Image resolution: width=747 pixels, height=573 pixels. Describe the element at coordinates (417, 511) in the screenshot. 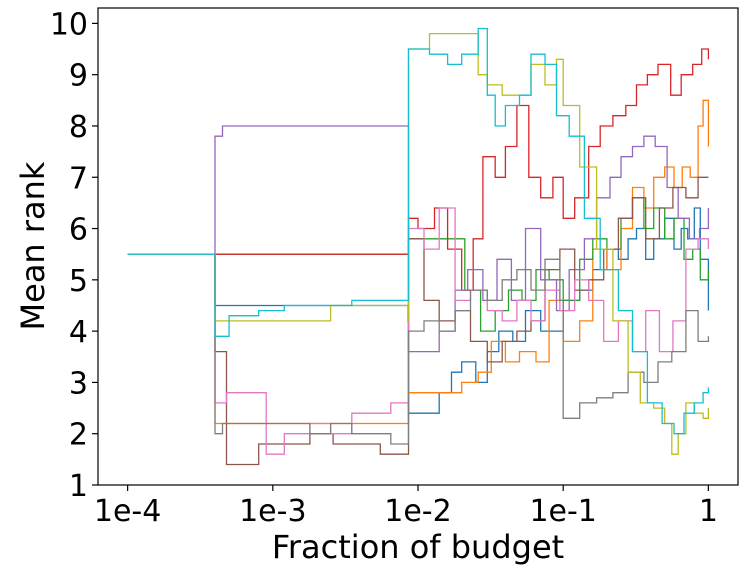

I see `x-tick-label-2: 1e-2` at that location.